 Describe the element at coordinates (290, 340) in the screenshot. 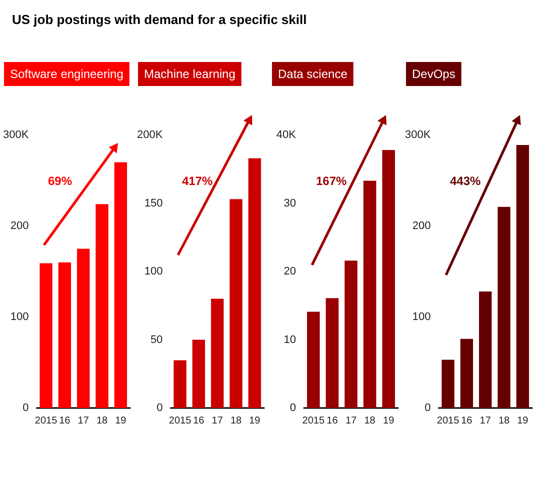

I see `y-tick-label: 10` at that location.